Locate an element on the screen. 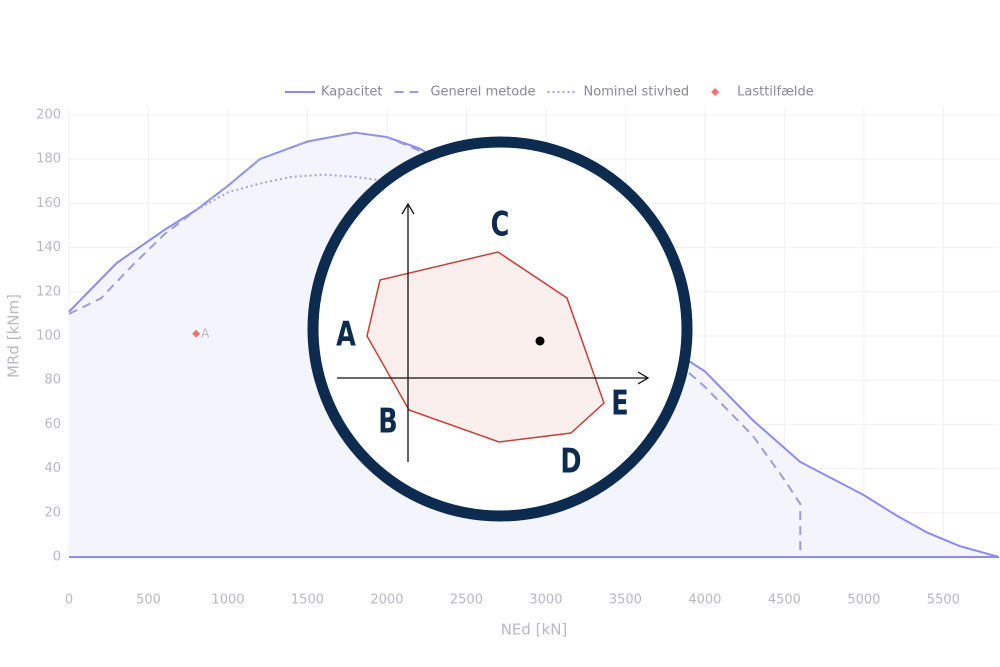  y-tick-label: 120 is located at coordinates (48, 291).